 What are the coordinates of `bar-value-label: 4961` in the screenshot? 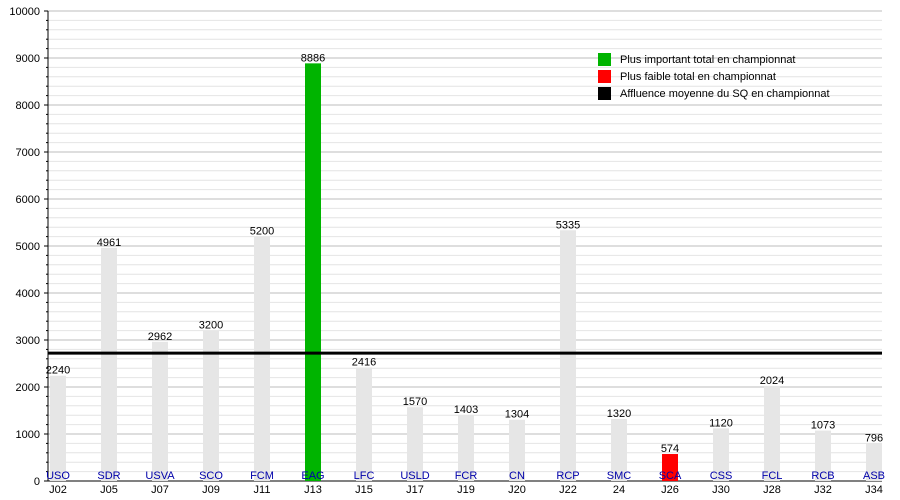 It's located at (109, 243).